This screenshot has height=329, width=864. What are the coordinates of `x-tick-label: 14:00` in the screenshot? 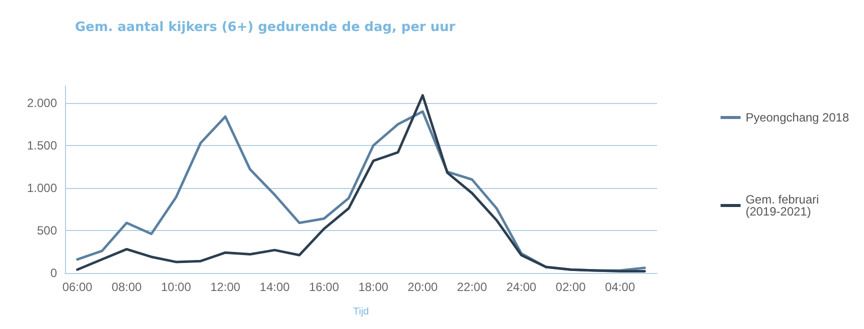 It's located at (275, 287).